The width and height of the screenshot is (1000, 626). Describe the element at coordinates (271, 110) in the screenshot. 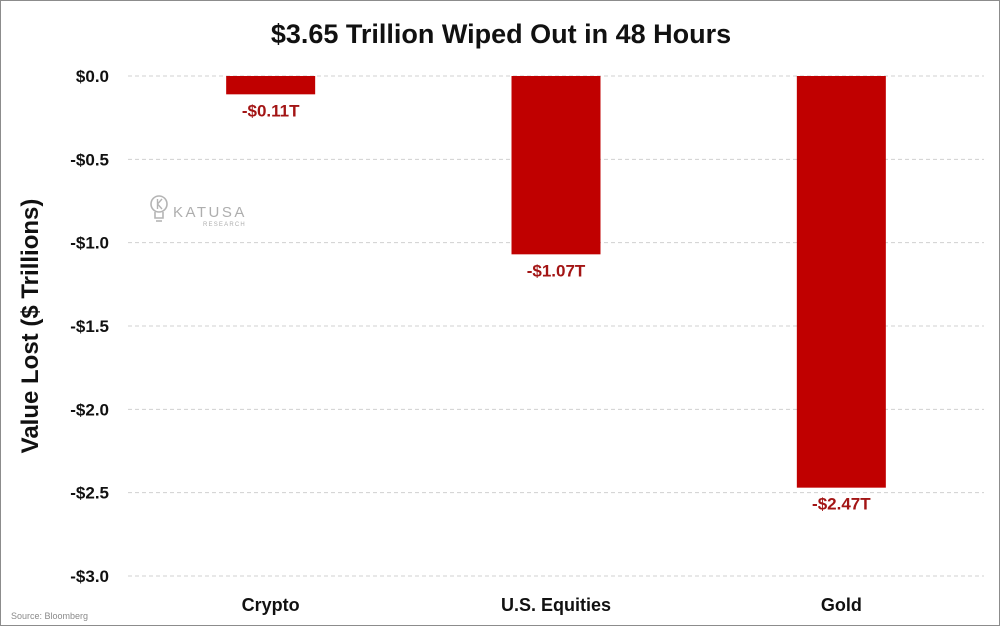

I see `data-label: -$0.11T` at that location.